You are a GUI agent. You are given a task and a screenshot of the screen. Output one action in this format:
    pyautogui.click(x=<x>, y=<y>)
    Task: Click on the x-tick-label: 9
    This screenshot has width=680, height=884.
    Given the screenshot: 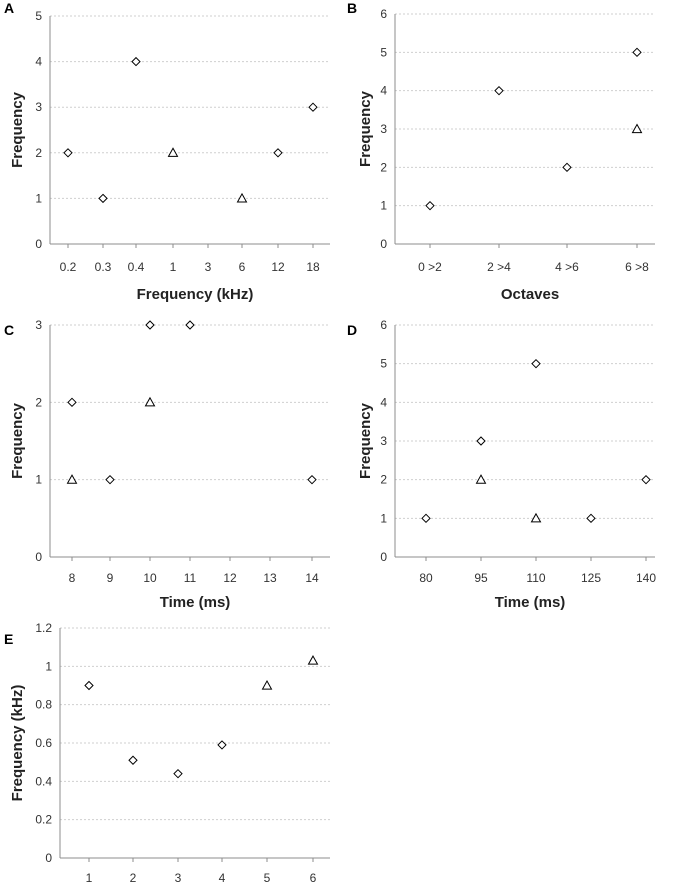 What is the action you would take?
    pyautogui.click(x=110, y=578)
    